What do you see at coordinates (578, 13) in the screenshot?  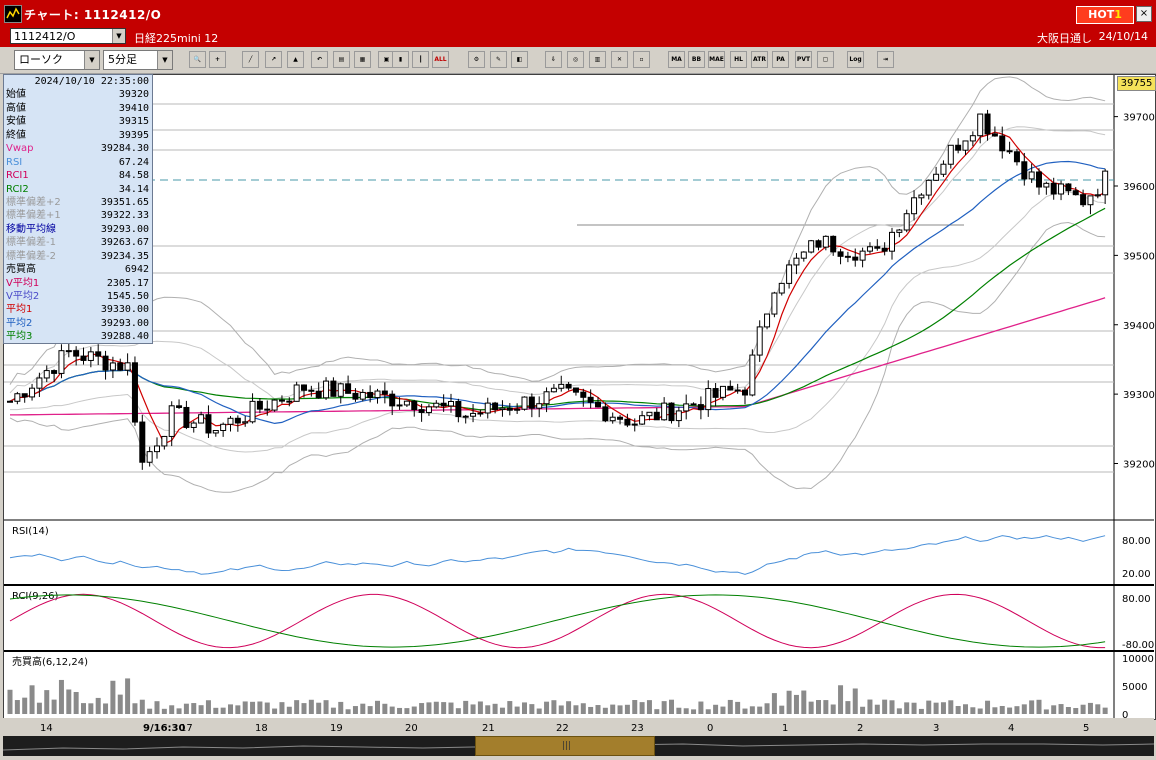 I see `window-titlebar: チャート: 1112412/O HOT1 ×` at bounding box center [578, 13].